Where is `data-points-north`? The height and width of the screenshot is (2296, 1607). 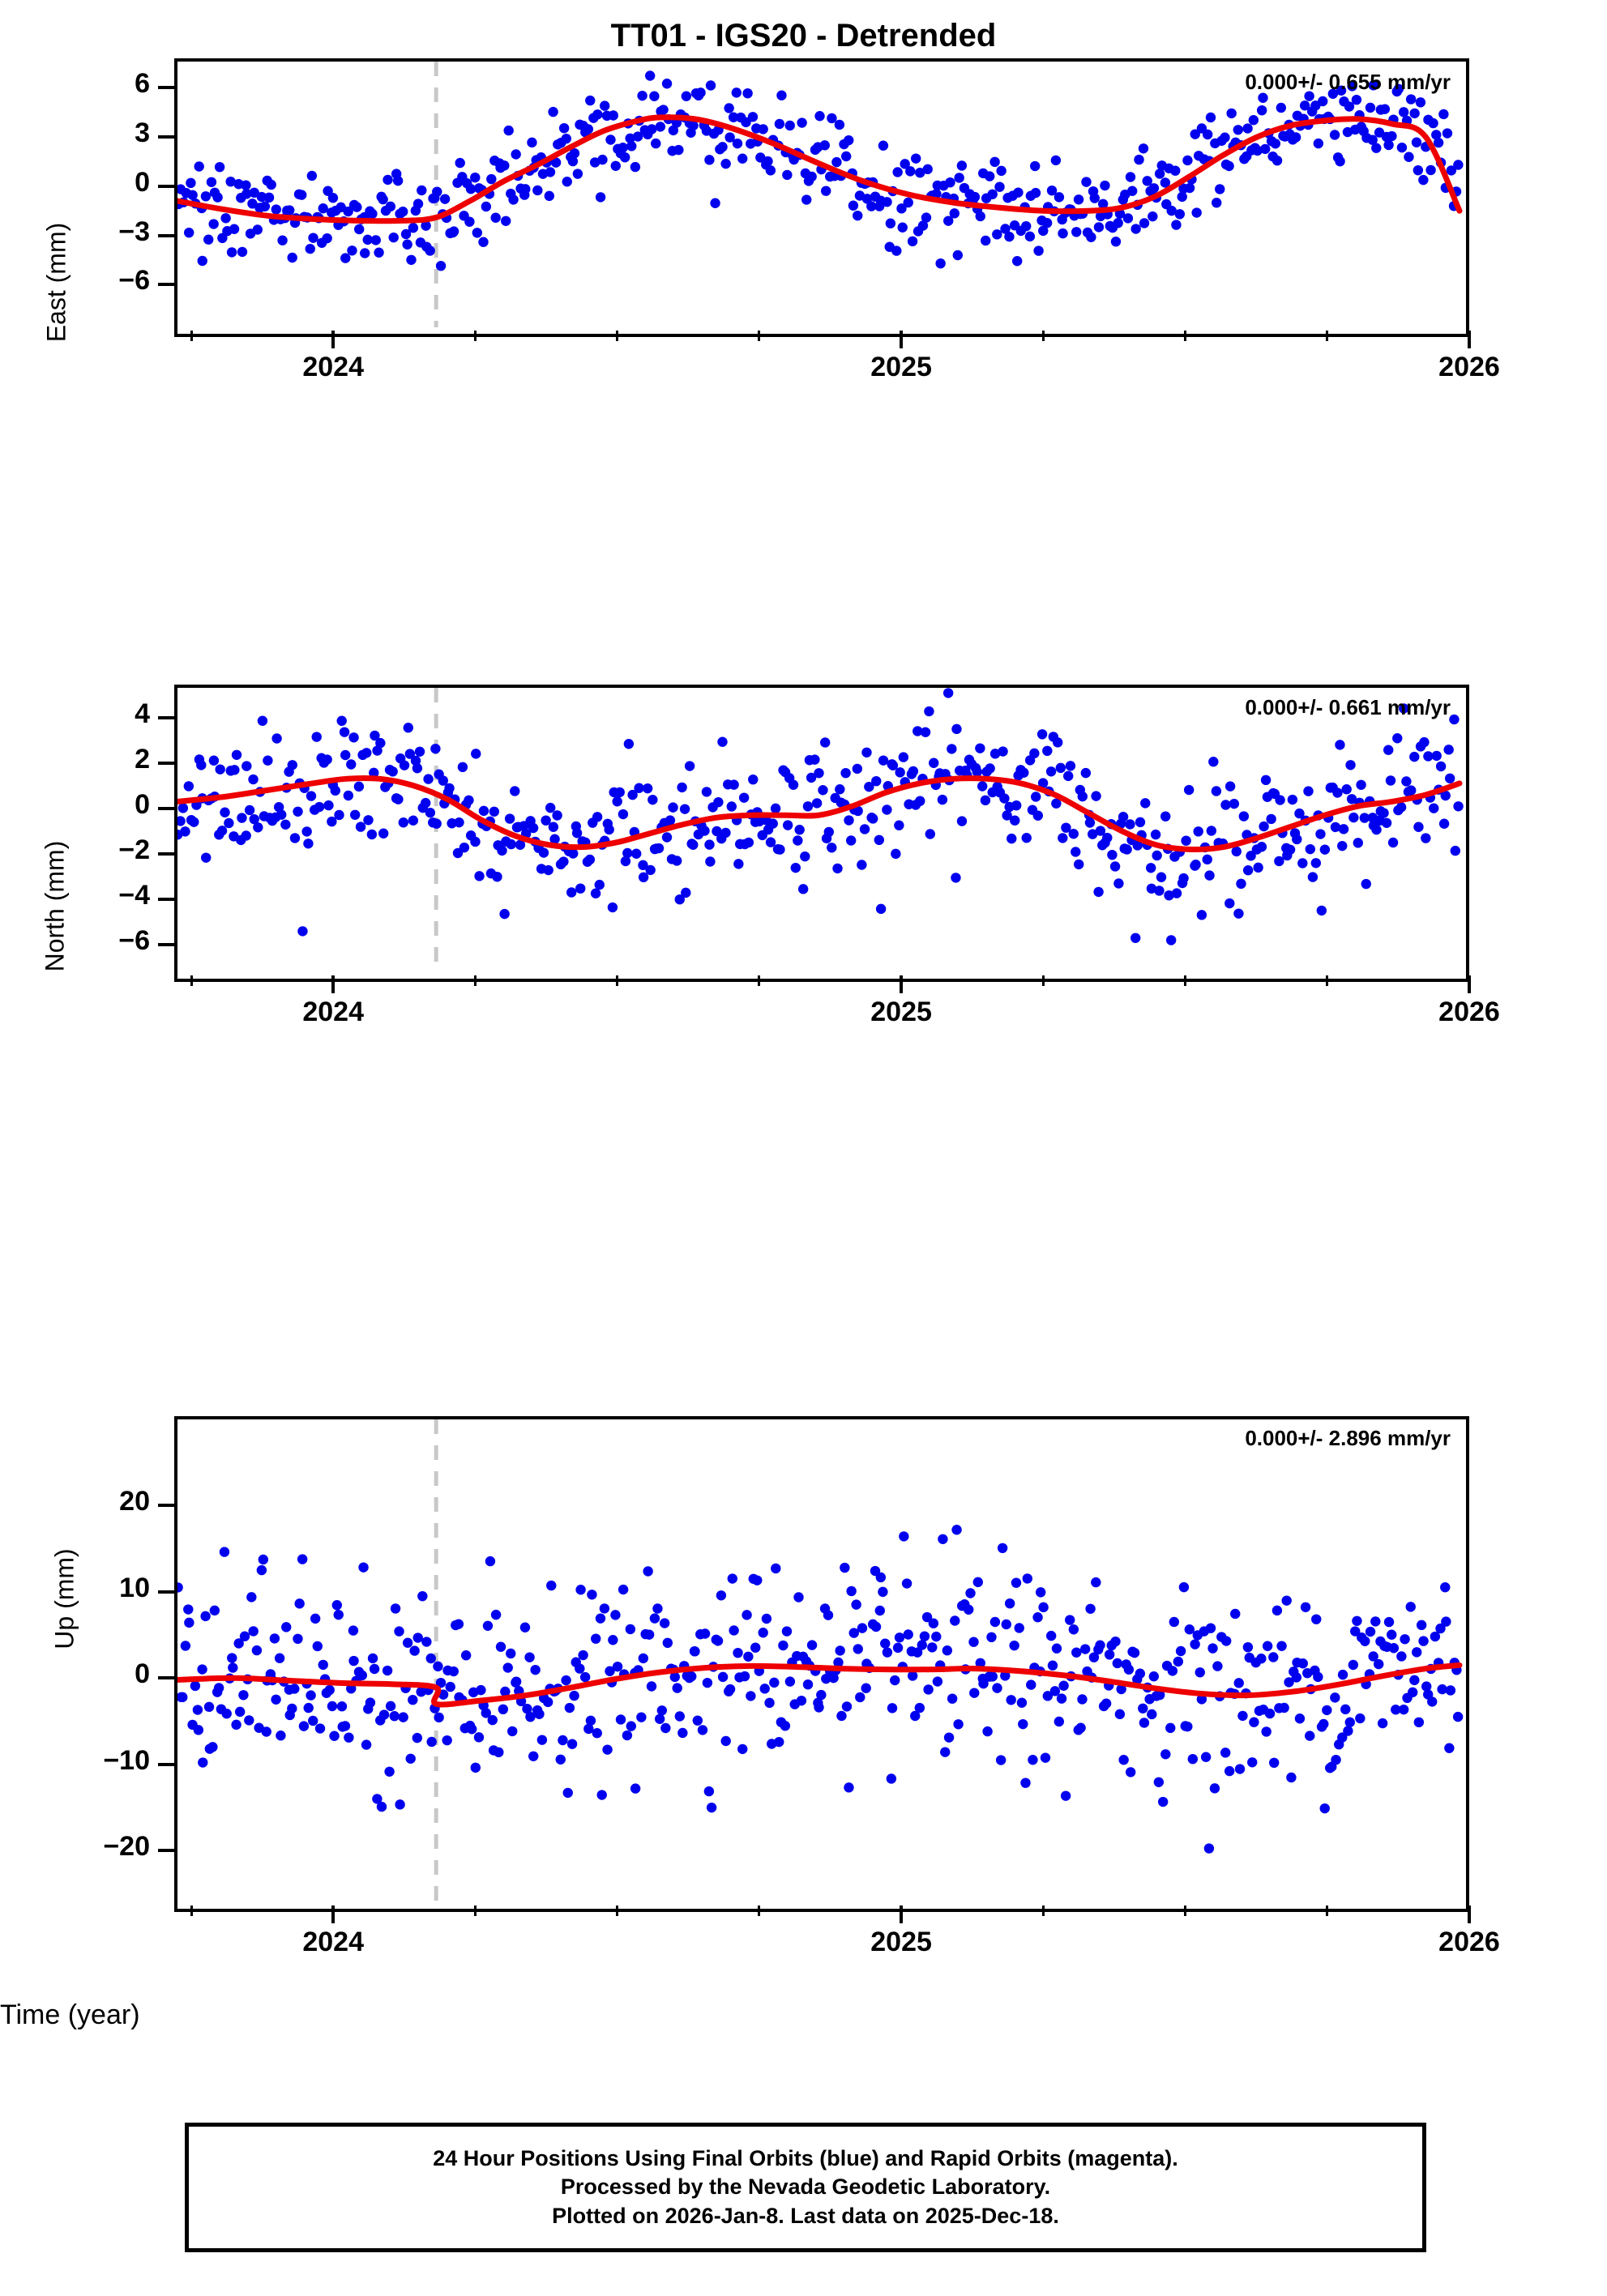
data-points-north is located at coordinates (820, 817).